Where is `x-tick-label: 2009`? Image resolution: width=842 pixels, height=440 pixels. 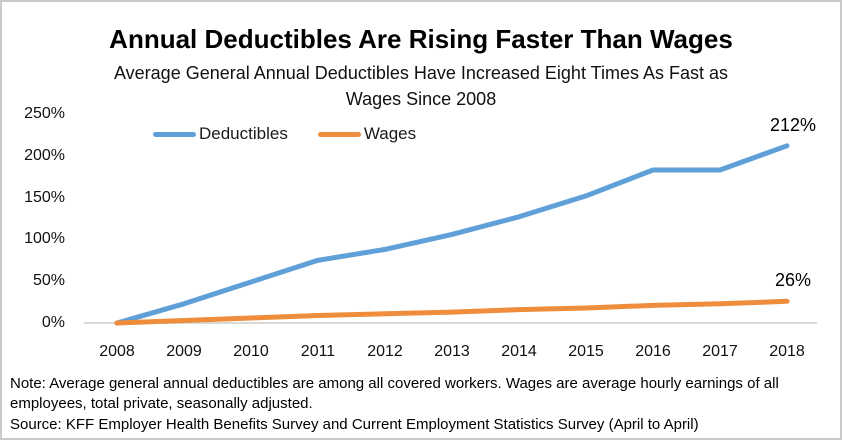 x-tick-label: 2009 is located at coordinates (184, 351).